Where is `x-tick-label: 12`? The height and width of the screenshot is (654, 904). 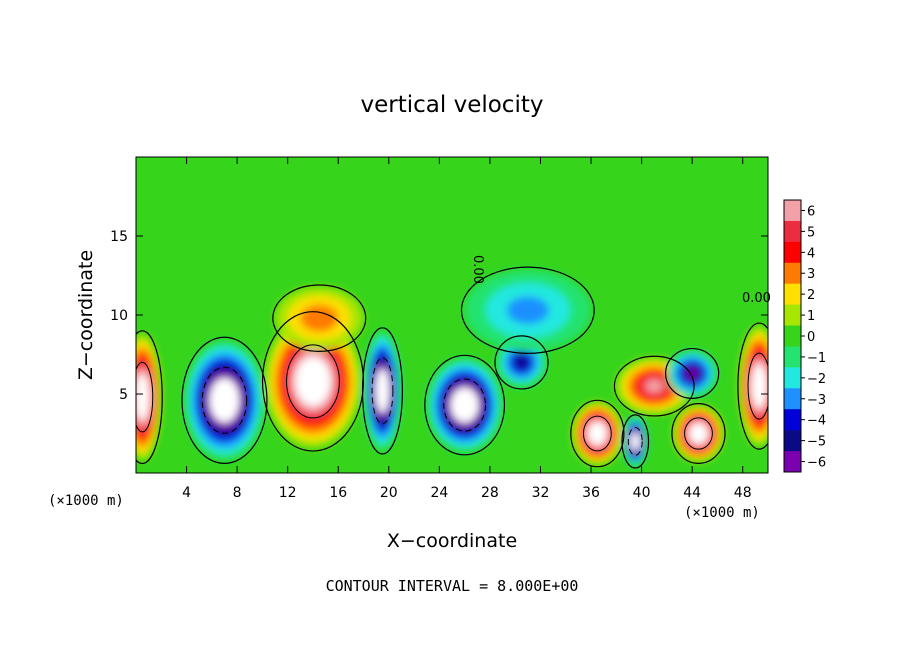
x-tick-label: 12 is located at coordinates (288, 493).